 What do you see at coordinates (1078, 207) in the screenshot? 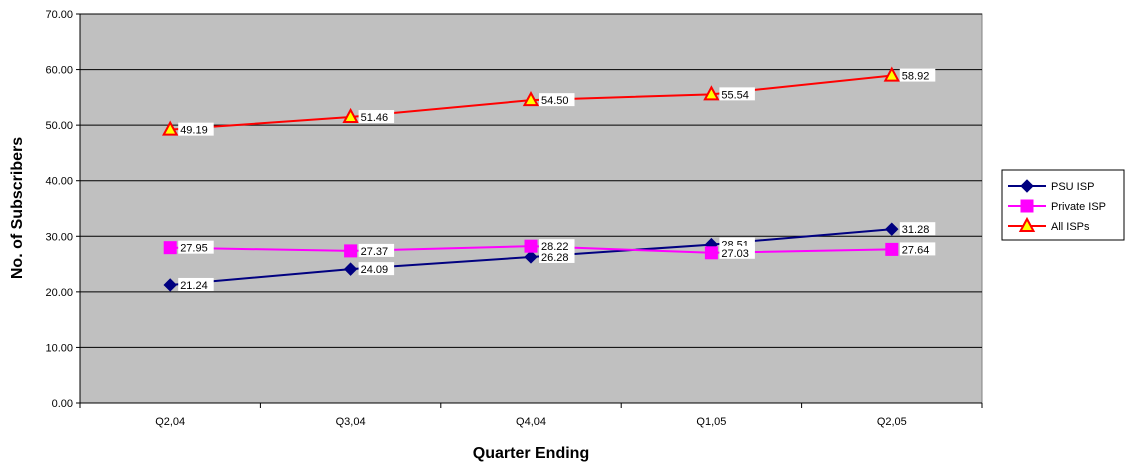
I see `legend-label: Private ISP` at bounding box center [1078, 207].